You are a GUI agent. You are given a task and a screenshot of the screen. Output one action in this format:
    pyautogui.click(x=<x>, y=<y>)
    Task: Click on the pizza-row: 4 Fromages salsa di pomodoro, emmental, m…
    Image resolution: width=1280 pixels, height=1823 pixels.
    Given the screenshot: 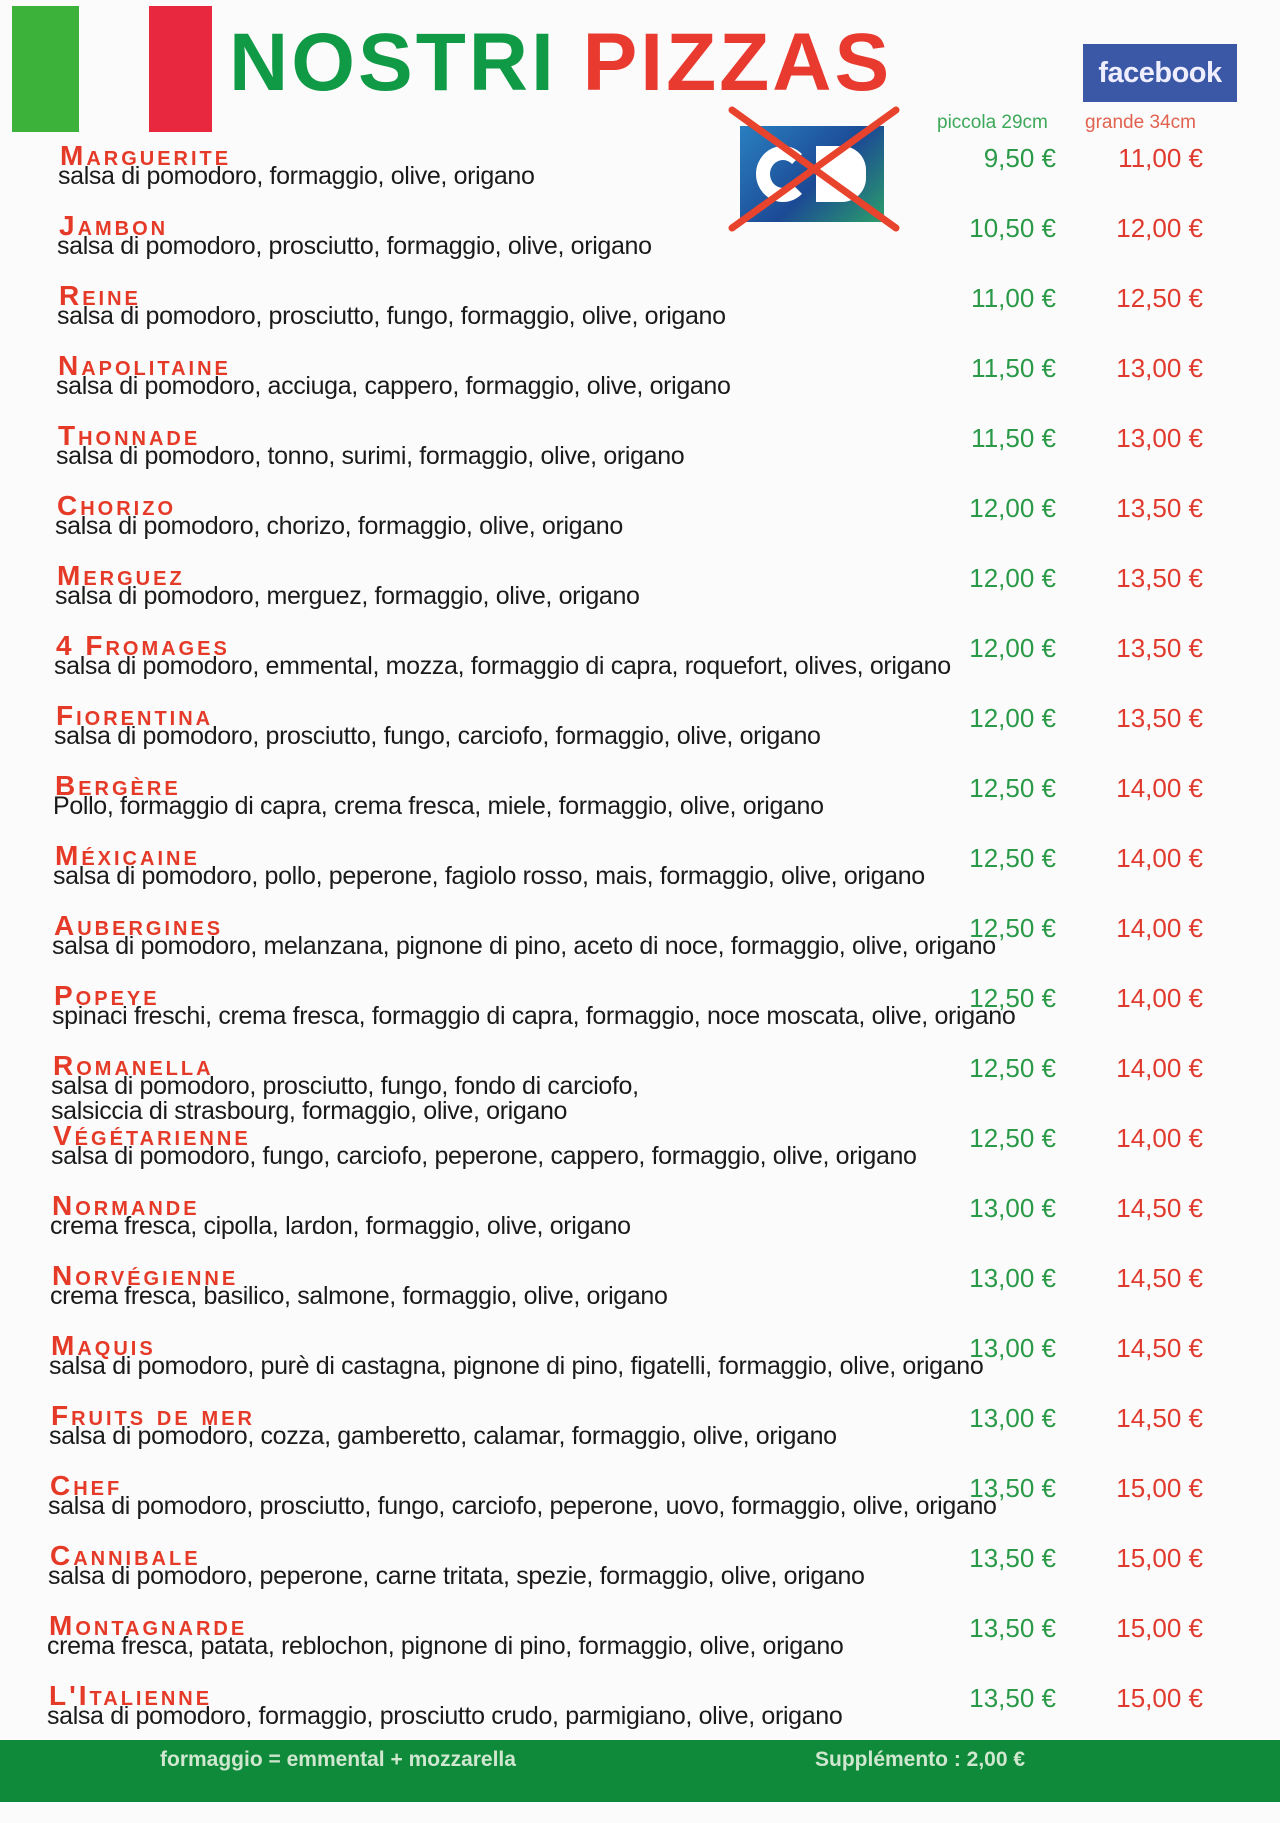 What is the action you would take?
    pyautogui.click(x=640, y=667)
    